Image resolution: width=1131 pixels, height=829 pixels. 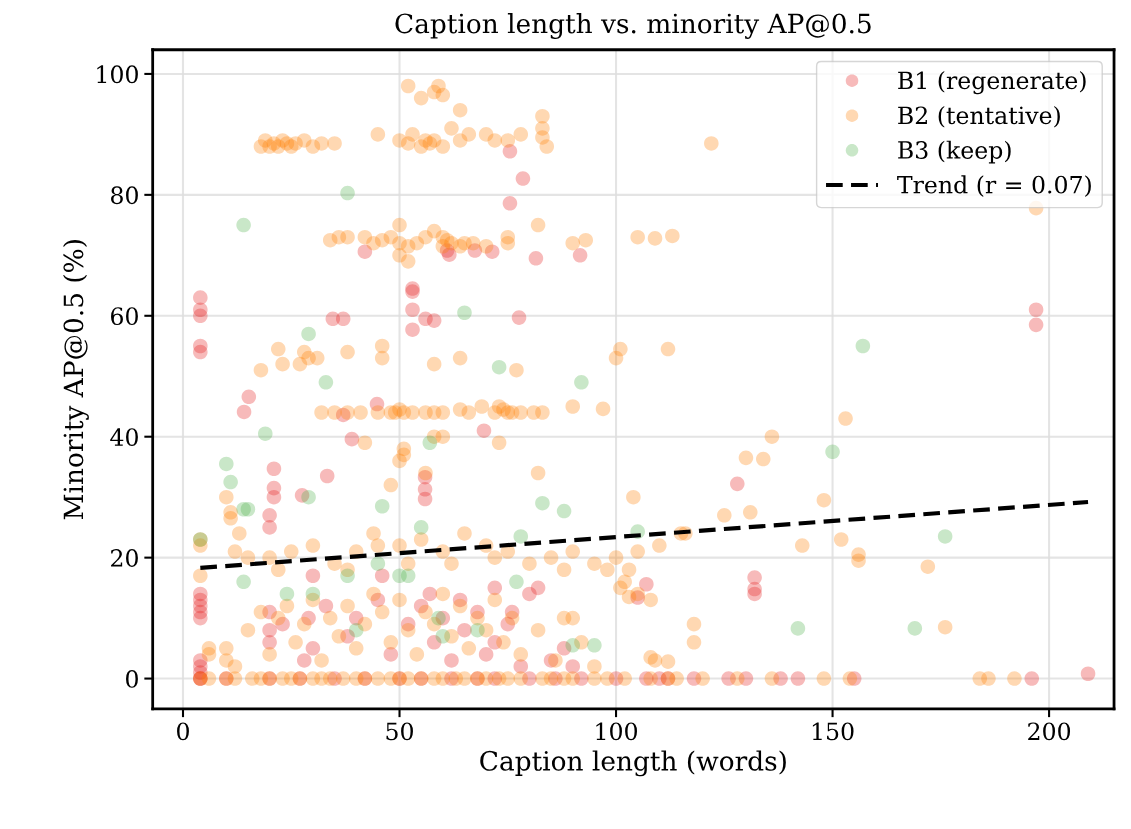 What do you see at coordinates (132, 679) in the screenshot?
I see `y-tick-label: 0` at bounding box center [132, 679].